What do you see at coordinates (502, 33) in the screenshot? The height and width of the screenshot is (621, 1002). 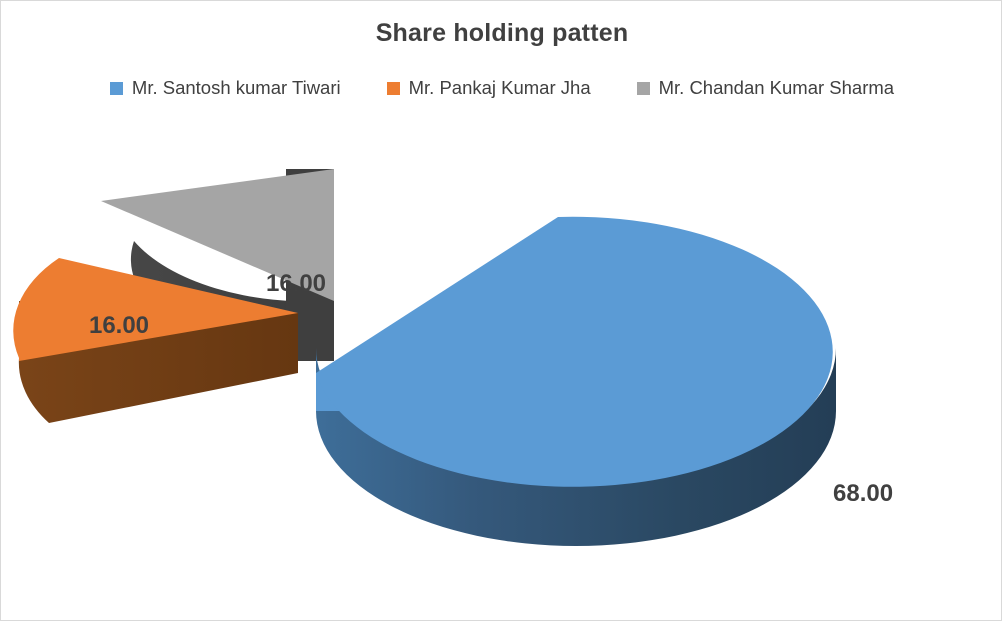 I see `chart-title: Share holding patten` at bounding box center [502, 33].